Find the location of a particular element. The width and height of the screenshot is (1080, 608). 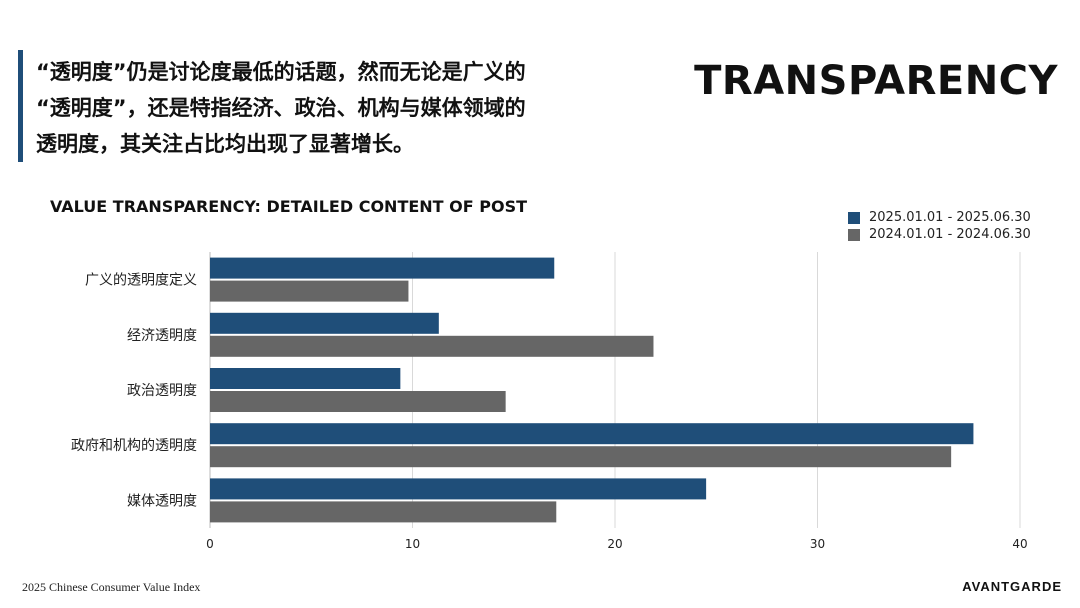

legend-swatch-2024 is located at coordinates (854, 234).